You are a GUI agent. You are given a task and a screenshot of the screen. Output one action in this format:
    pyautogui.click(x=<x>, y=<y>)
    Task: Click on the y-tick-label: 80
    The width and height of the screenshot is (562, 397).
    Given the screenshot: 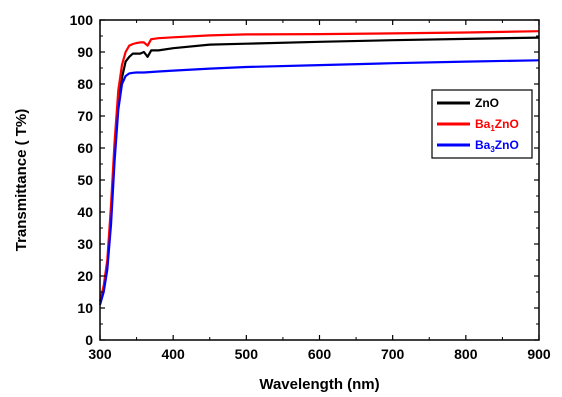 What is the action you would take?
    pyautogui.click(x=85, y=84)
    